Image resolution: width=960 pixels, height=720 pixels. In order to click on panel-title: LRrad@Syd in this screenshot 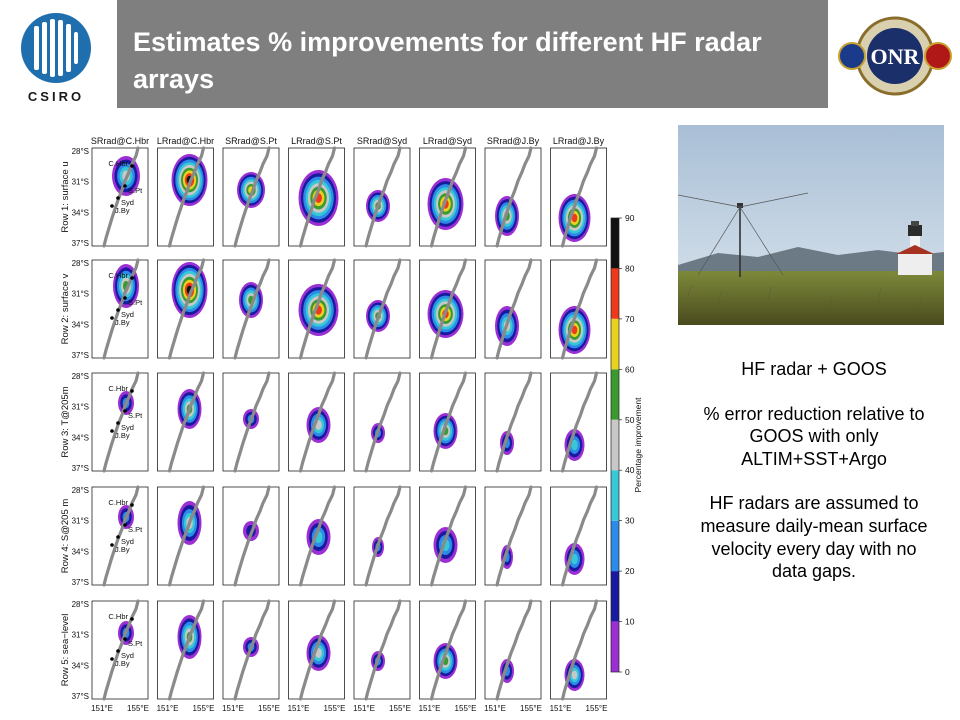, I will do `click(447, 141)`.